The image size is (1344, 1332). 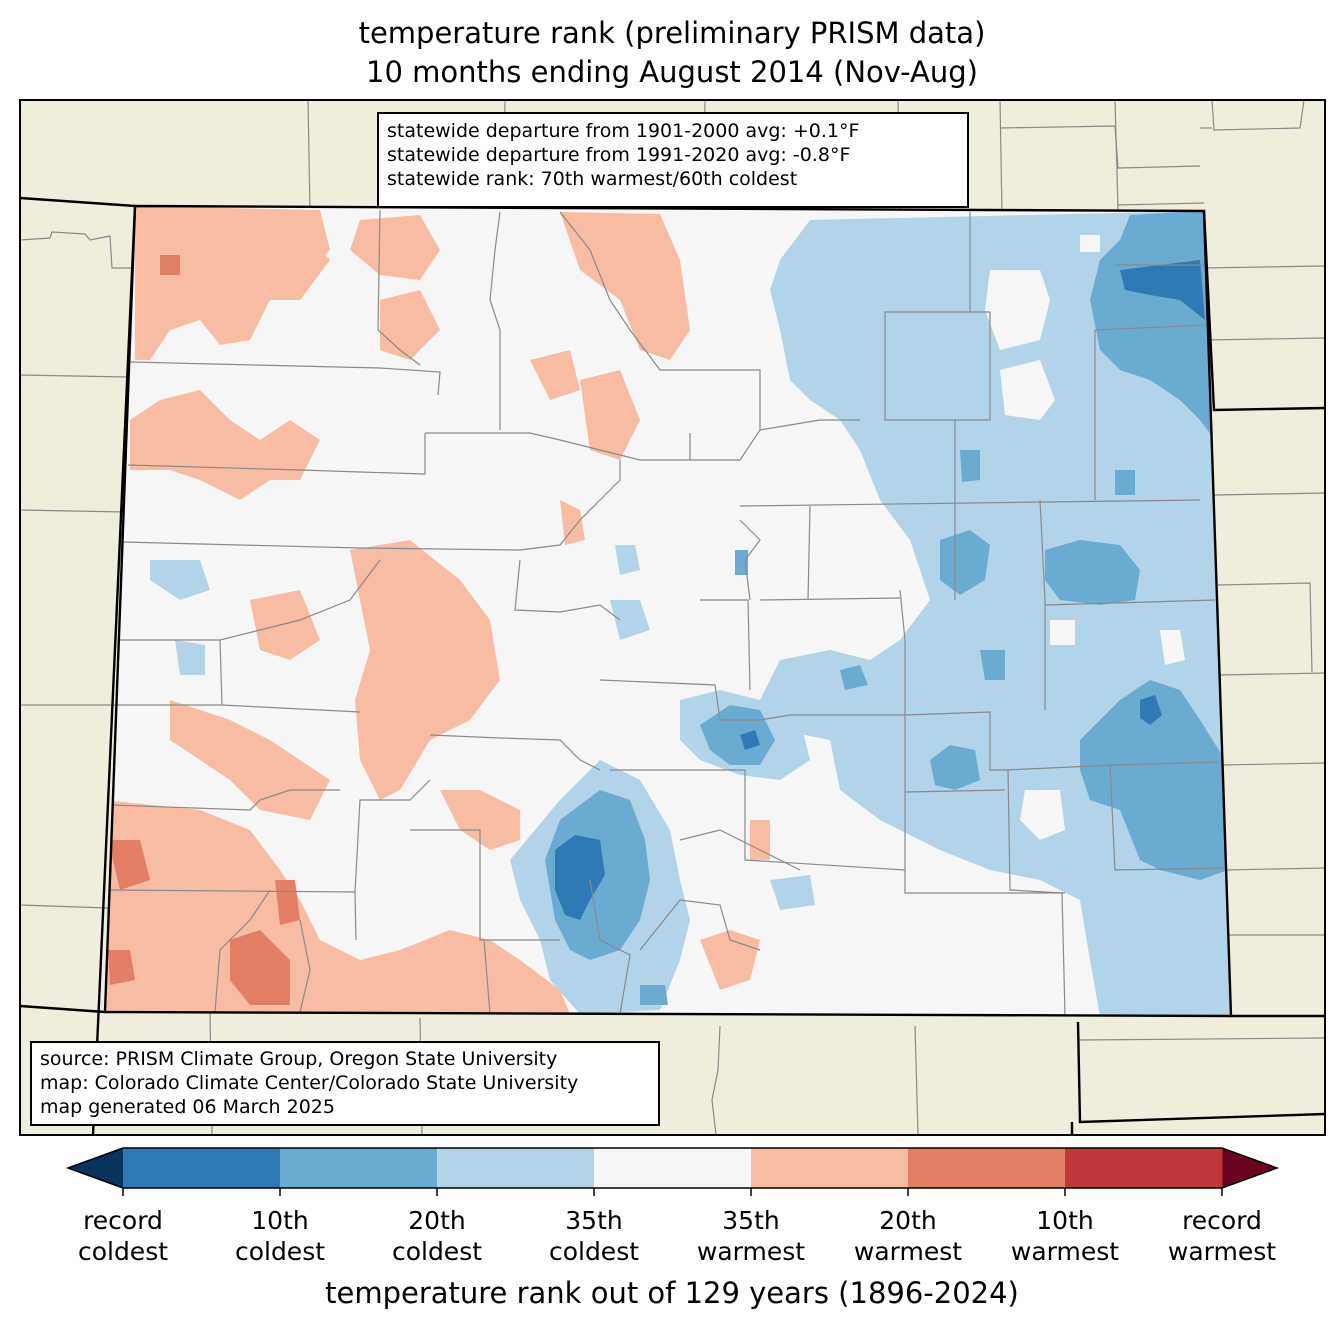 I want to click on colorbar-tick-label: record coldest, so click(x=123, y=1236).